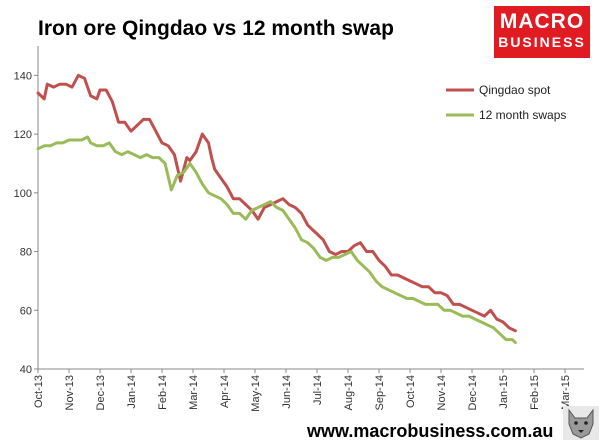  What do you see at coordinates (26, 311) in the screenshot?
I see `y-tick-label: 60` at bounding box center [26, 311].